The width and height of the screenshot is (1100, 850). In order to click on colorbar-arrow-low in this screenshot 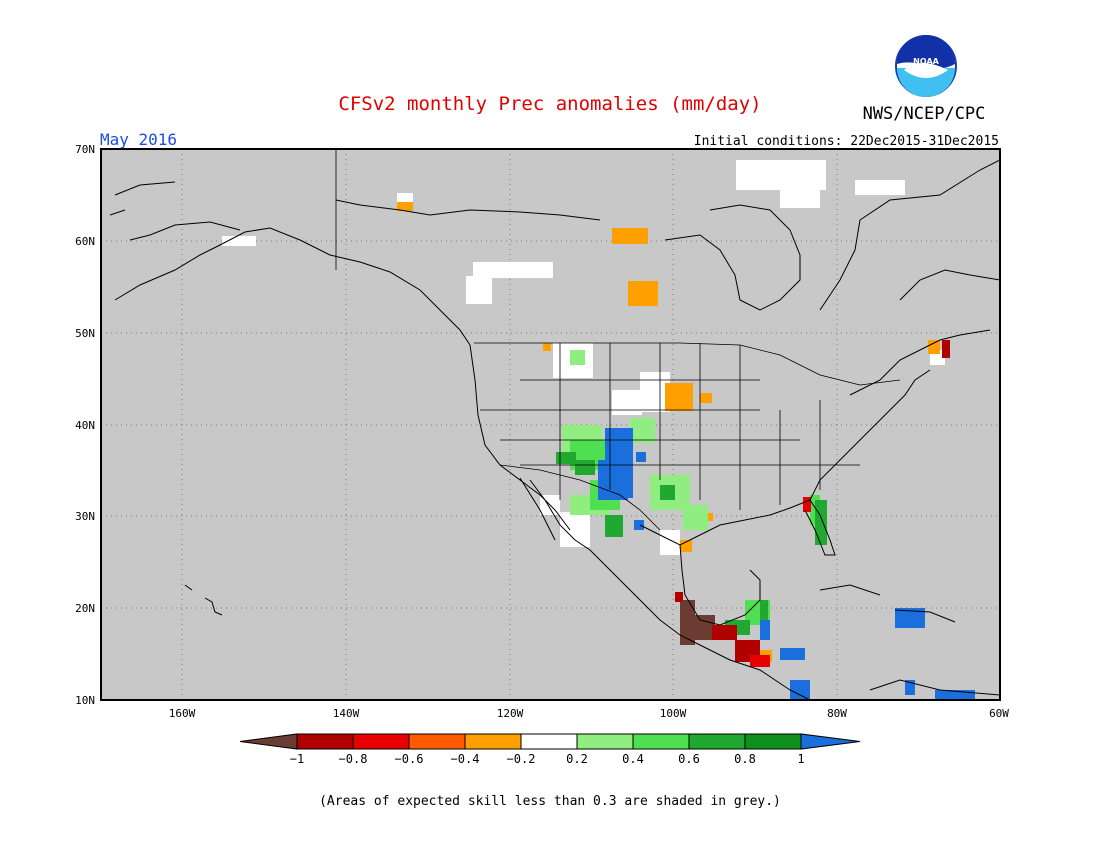, I will do `click(268, 741)`.